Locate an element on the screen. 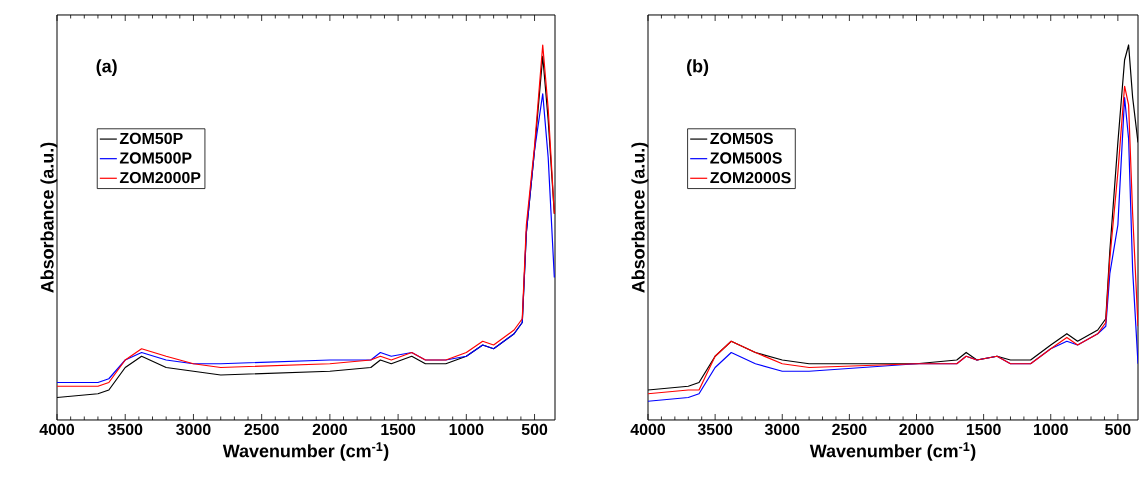 Image resolution: width=1142 pixels, height=494 pixels. annotation: (b) is located at coordinates (698, 68).